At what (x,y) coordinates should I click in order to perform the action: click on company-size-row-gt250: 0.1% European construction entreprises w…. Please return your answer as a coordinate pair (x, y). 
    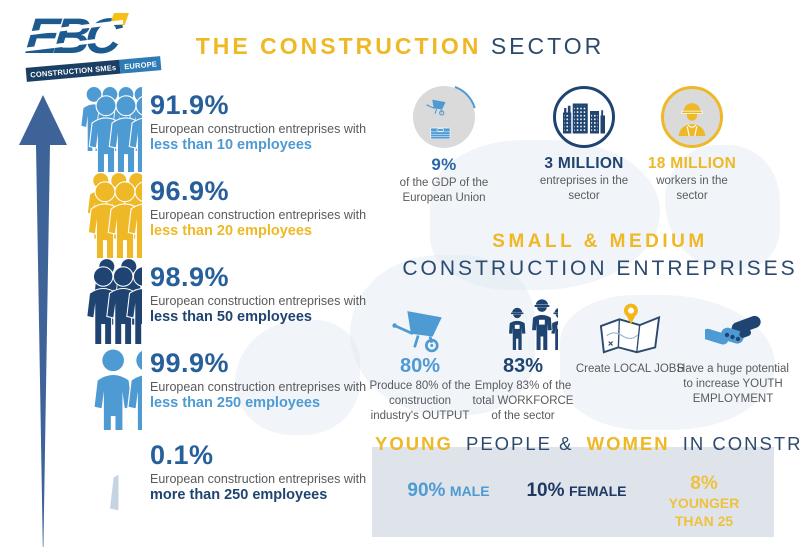
    Looking at the image, I should click on (215, 479).